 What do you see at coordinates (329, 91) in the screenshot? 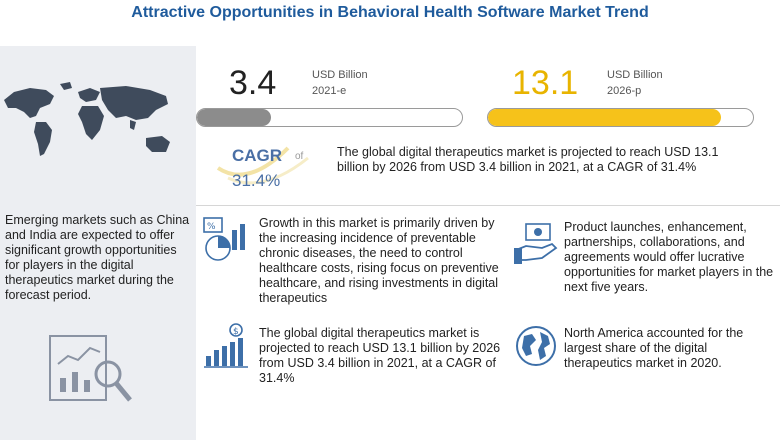
I see `year-2021: 2021-e` at bounding box center [329, 91].